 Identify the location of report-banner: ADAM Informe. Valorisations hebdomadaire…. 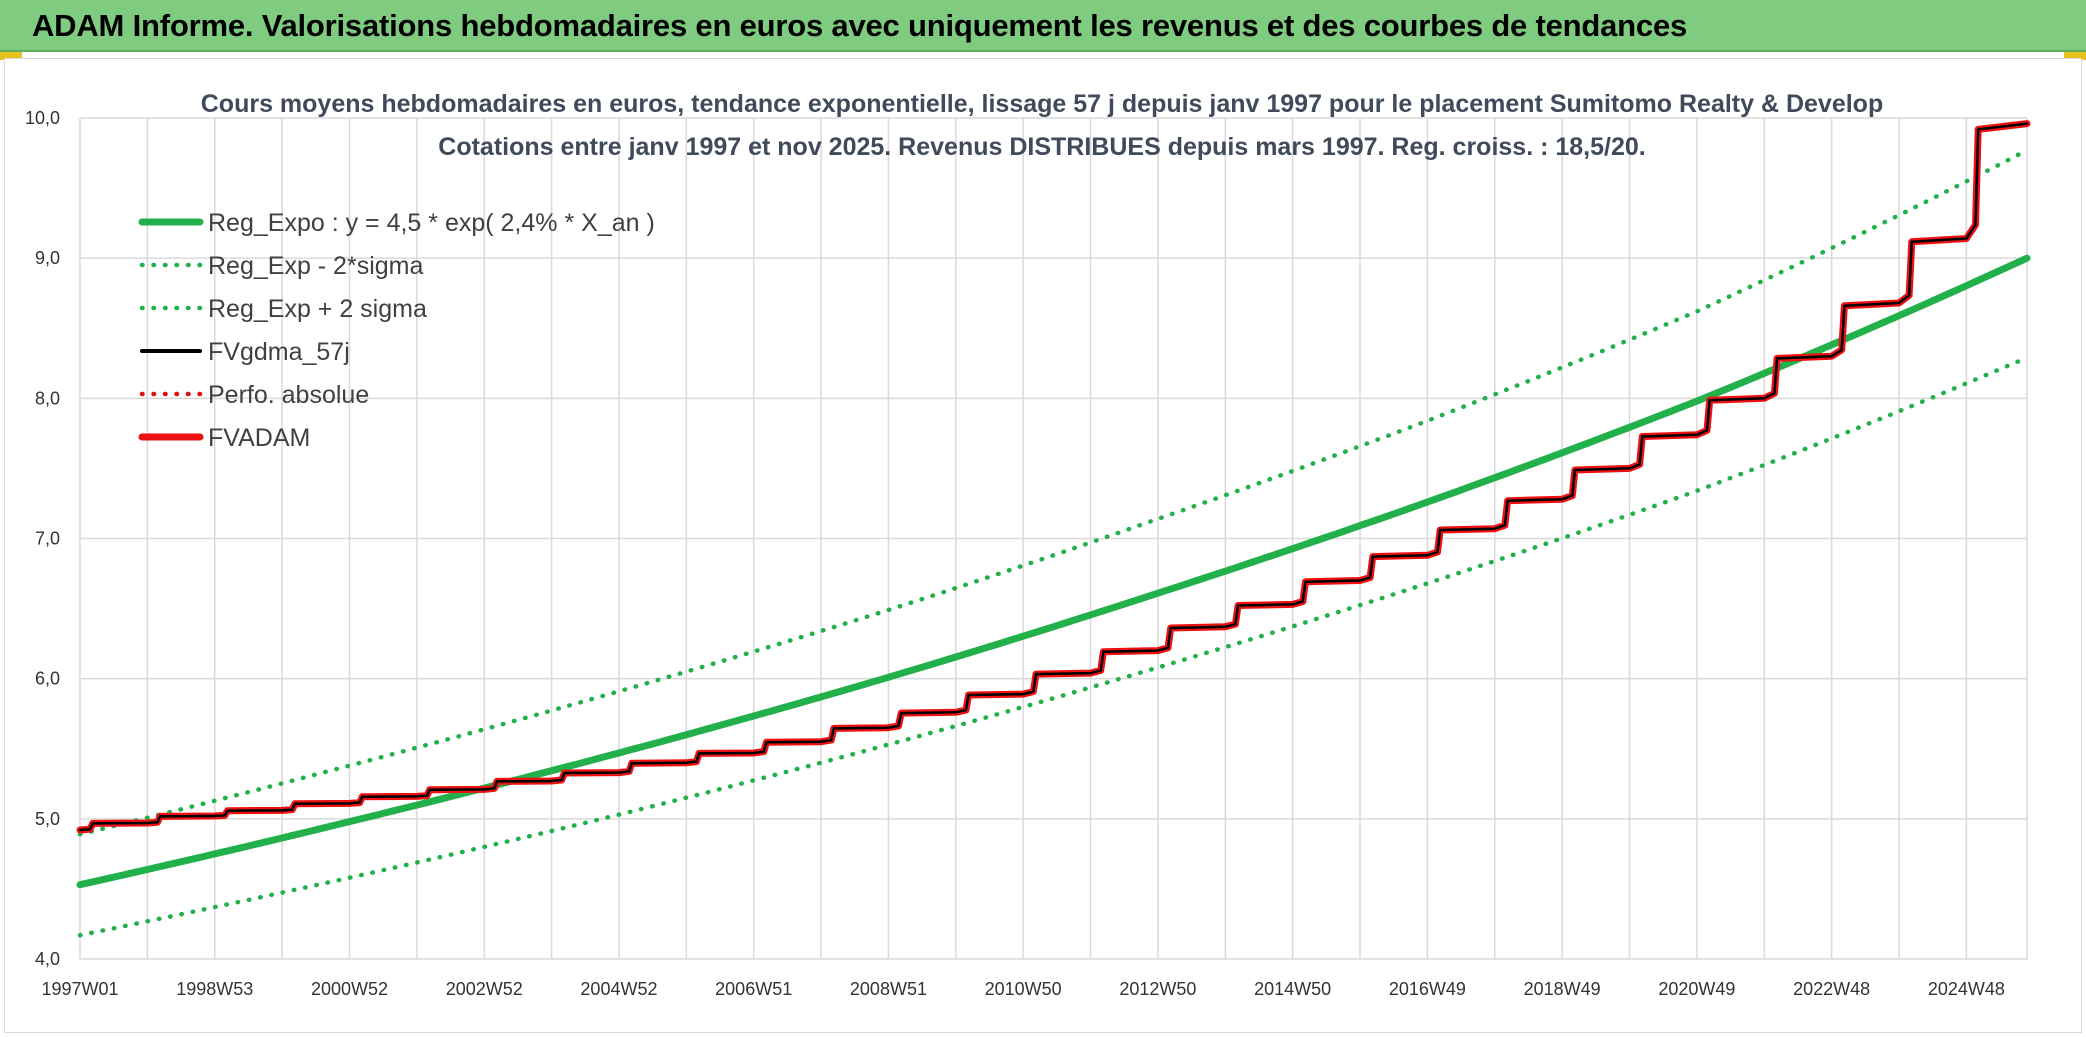
(1043, 26).